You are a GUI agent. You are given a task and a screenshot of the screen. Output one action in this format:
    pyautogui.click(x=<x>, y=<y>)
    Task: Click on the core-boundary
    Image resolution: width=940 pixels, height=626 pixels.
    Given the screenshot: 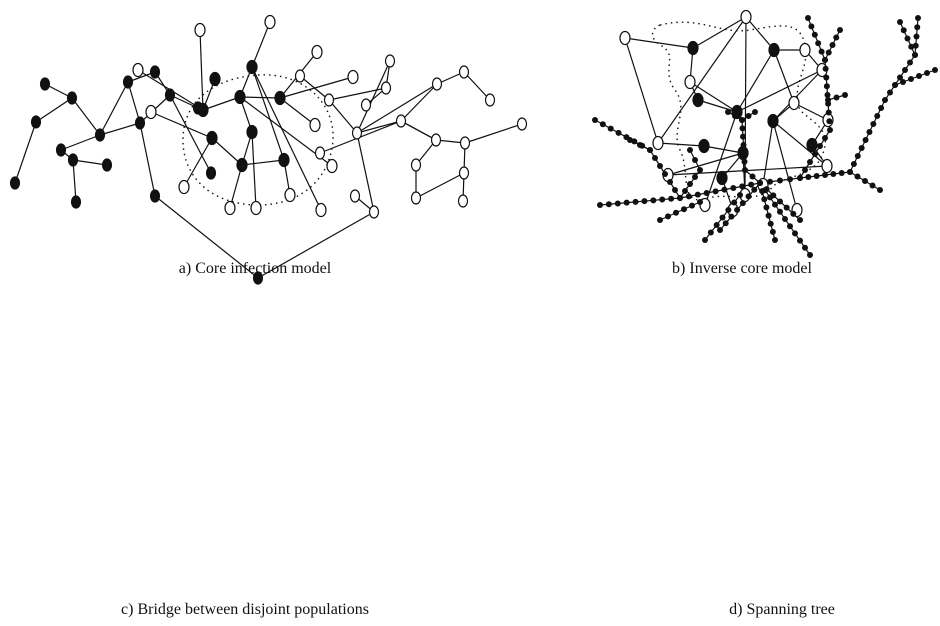 What is the action you would take?
    pyautogui.click(x=738, y=111)
    